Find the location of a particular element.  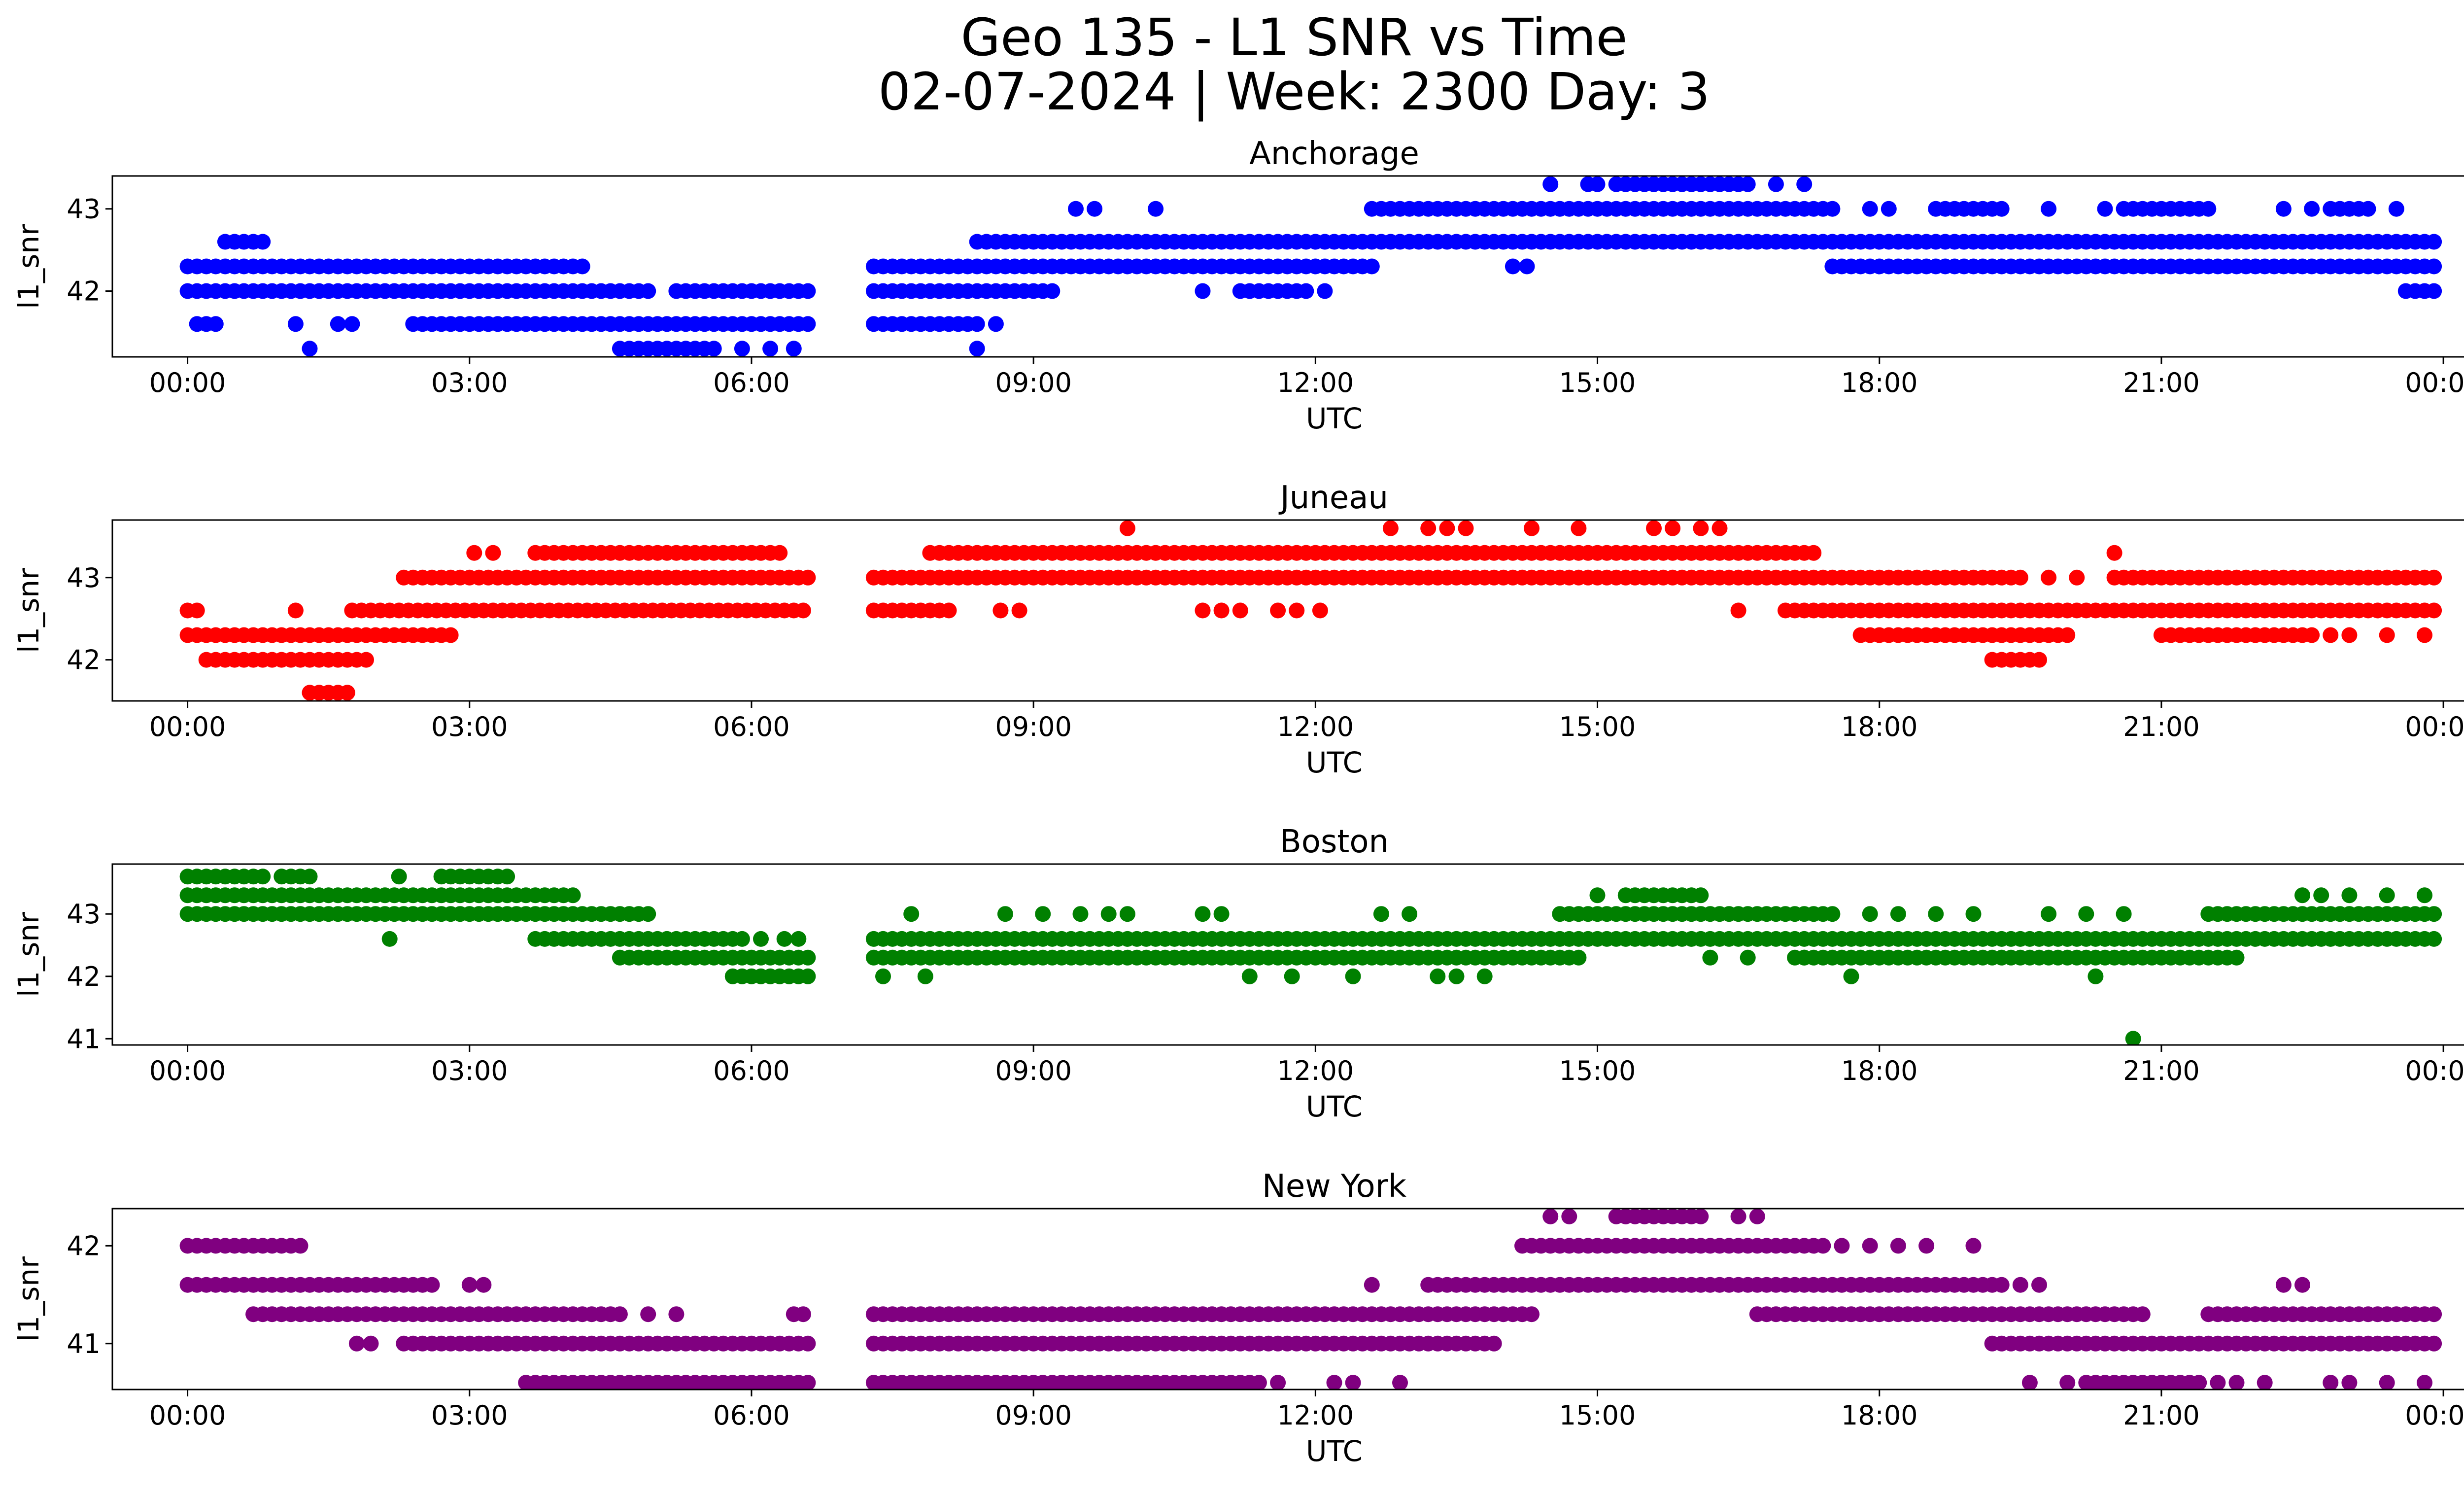

x-tick-label: 21:00 is located at coordinates (2161, 1070).